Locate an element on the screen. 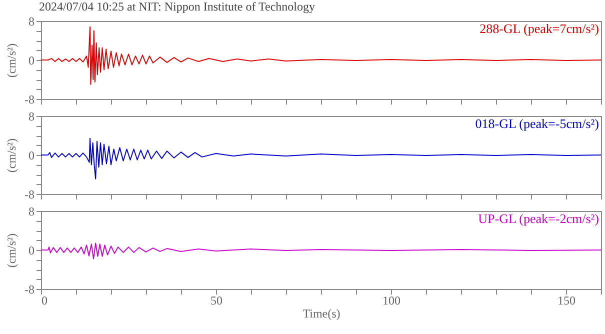 The image size is (605, 334). series-label: 018-GL (peak=-5cm/s²) is located at coordinates (537, 123).